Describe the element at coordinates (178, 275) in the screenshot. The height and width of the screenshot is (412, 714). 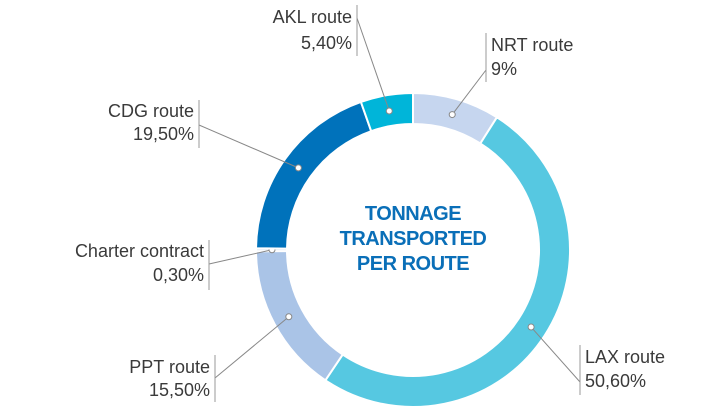
I see `slice-value: 0,30%` at that location.